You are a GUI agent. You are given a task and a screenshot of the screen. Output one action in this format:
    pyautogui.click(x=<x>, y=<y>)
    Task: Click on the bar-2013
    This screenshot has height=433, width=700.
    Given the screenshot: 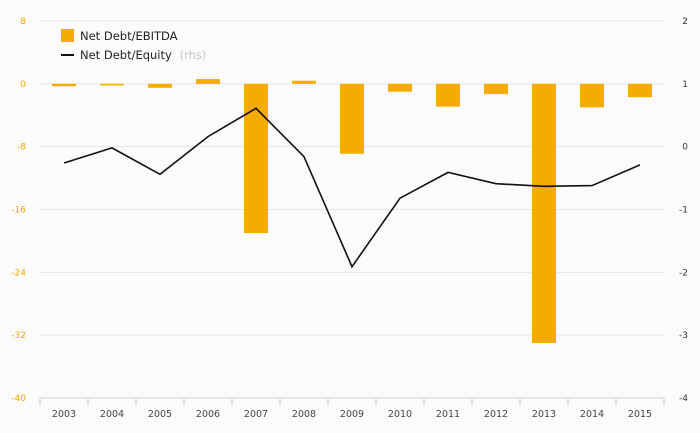 What is the action you would take?
    pyautogui.click(x=544, y=213)
    